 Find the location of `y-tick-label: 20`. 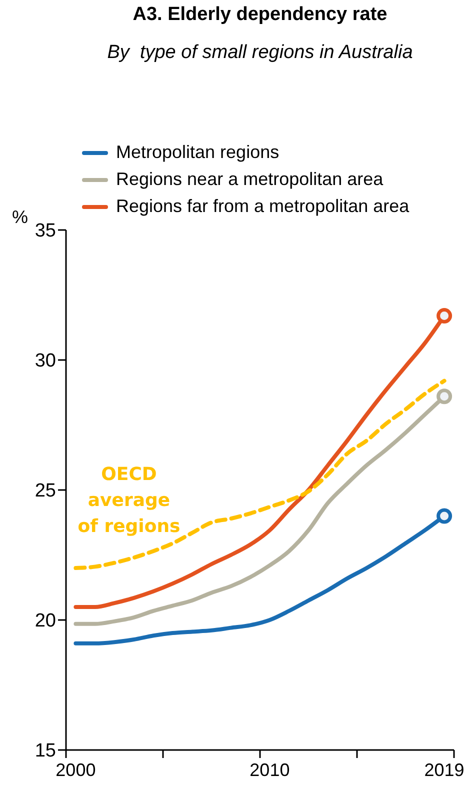

y-tick-label: 20 is located at coordinates (45, 621).